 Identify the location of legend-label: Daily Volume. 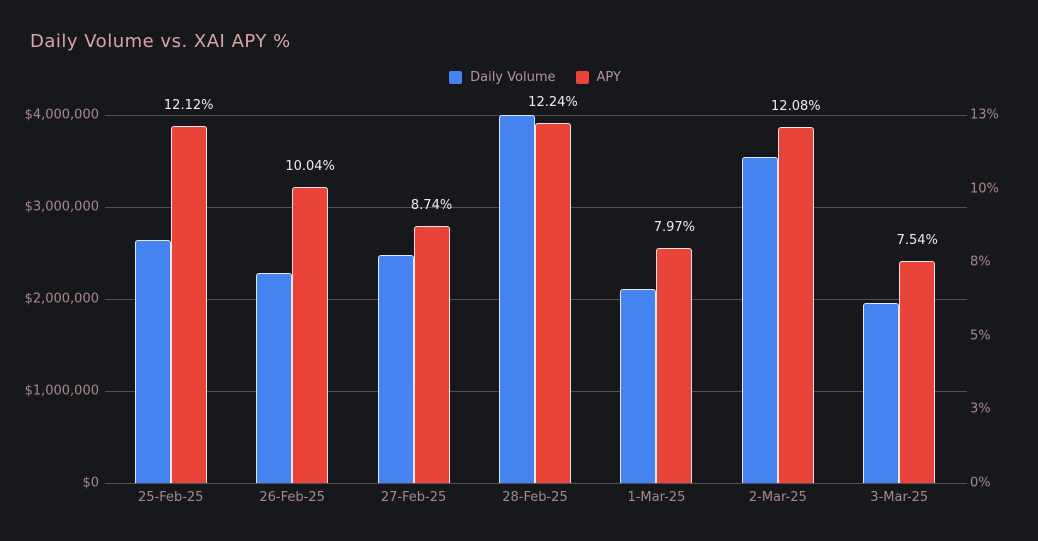
(513, 77).